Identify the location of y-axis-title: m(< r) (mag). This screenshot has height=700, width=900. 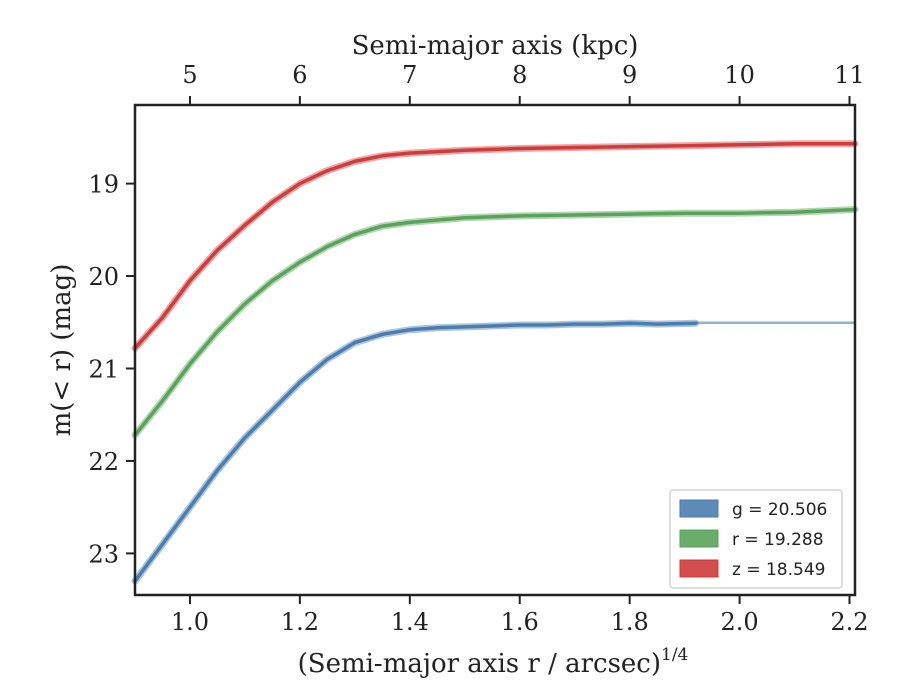
(62, 350).